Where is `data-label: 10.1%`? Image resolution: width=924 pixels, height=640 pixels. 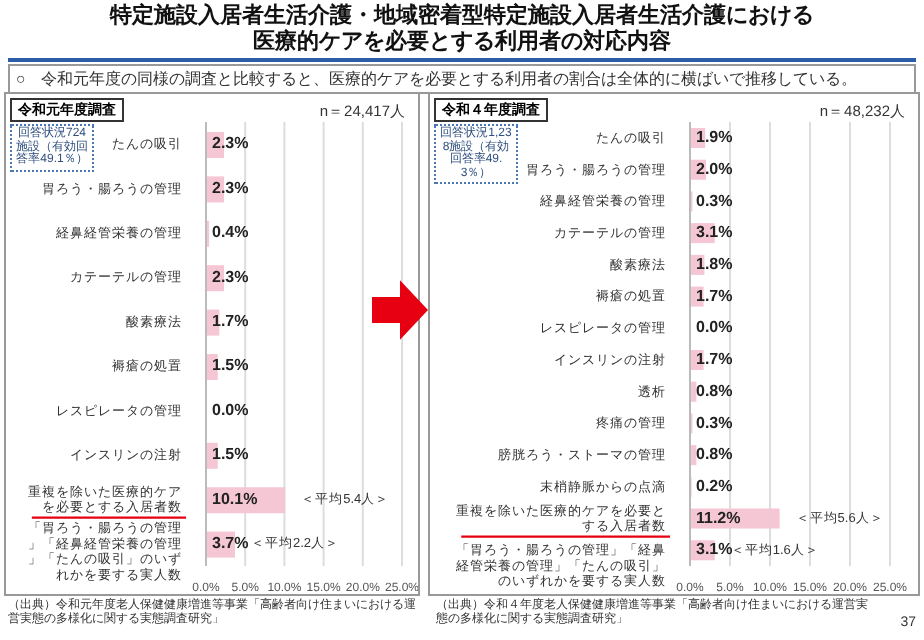 data-label: 10.1% is located at coordinates (235, 498).